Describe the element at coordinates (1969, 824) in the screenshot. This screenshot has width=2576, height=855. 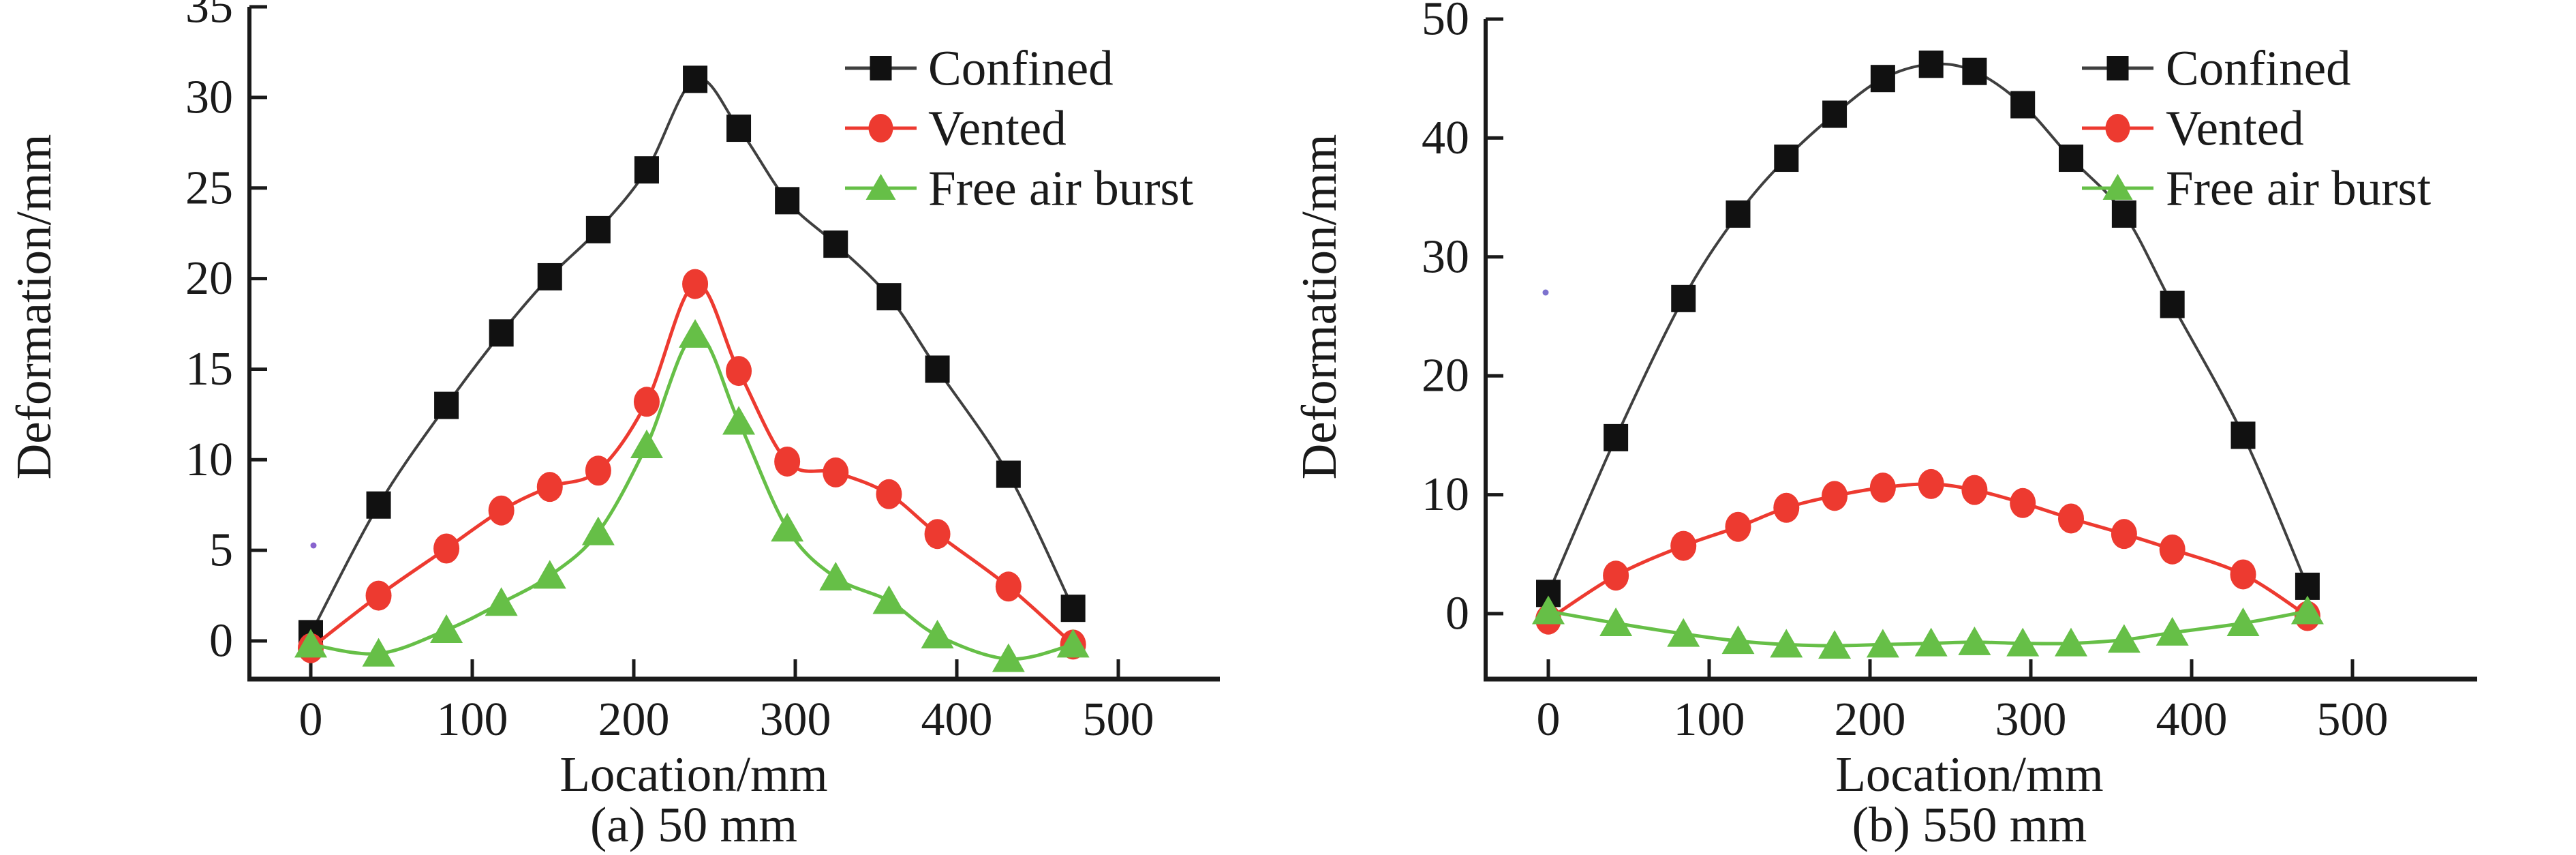
I see `panel-caption: (b) 550 mm` at that location.